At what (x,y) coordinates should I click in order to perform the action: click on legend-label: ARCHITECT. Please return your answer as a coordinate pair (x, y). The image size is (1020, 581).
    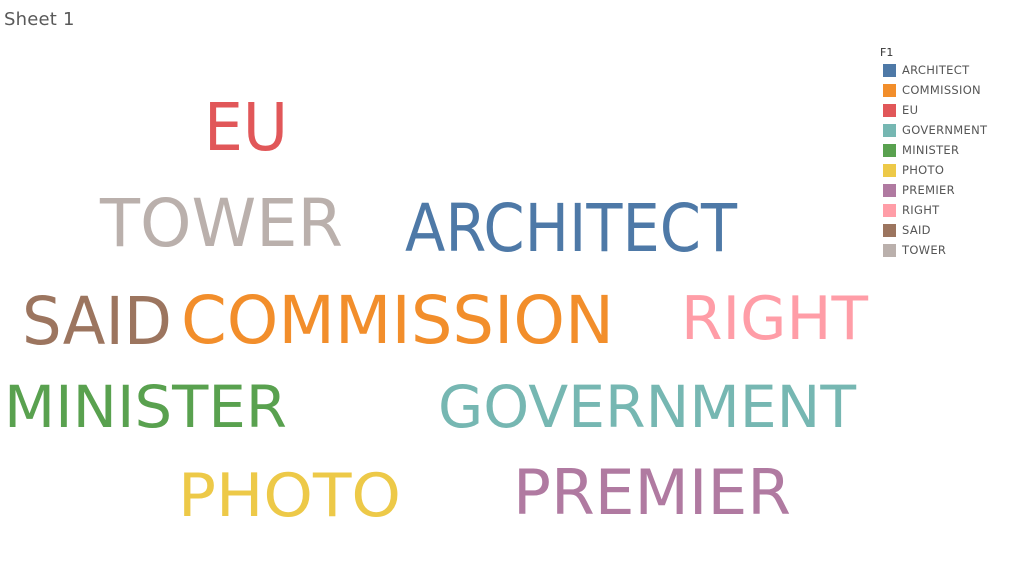
    Looking at the image, I should click on (936, 70).